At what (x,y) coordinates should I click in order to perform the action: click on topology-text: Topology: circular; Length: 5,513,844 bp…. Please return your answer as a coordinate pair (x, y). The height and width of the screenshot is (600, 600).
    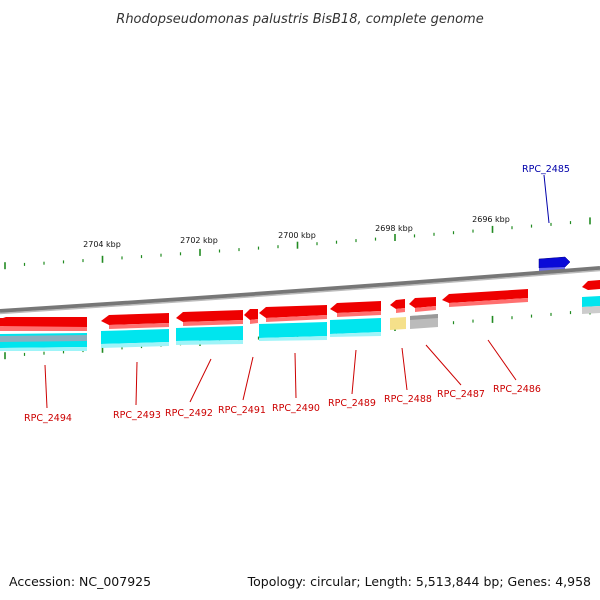
    Looking at the image, I should click on (419, 581).